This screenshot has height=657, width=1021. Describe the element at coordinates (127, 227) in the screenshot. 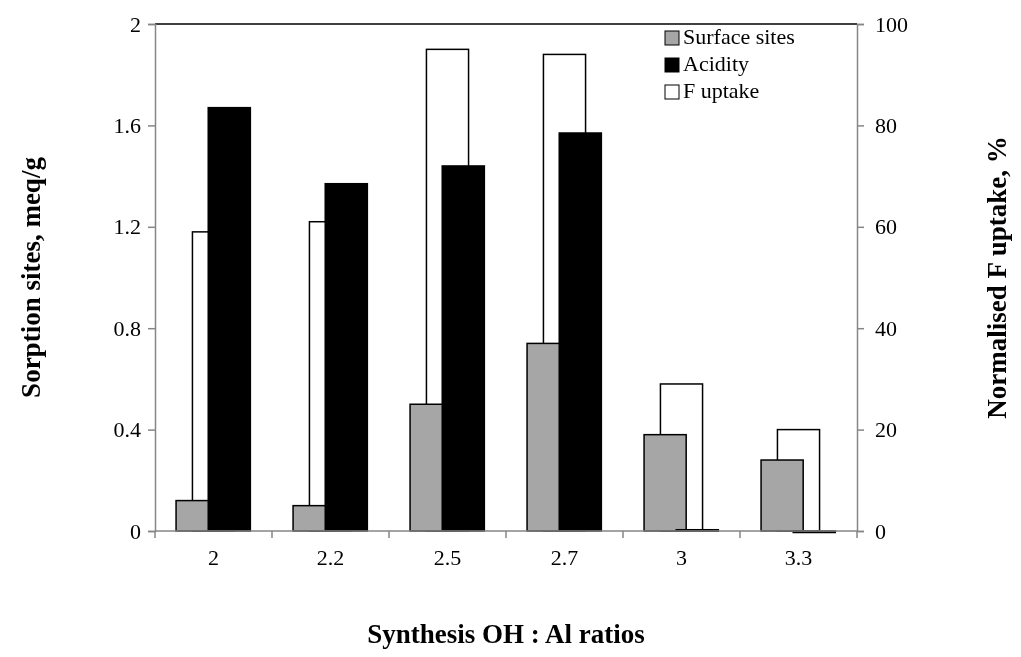

I see `y-tick-label: 1.2` at that location.